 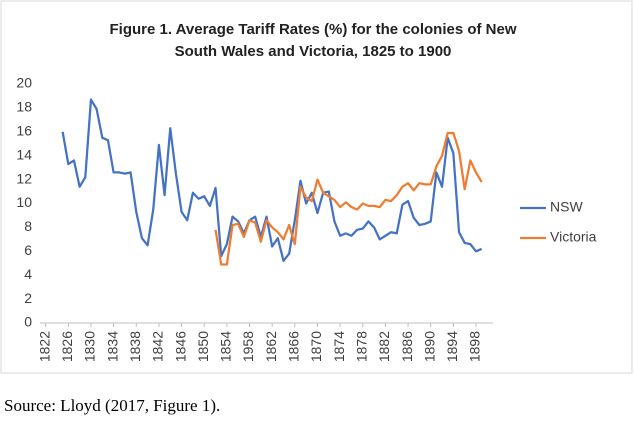 What do you see at coordinates (226, 346) in the screenshot?
I see `x-tick-label: 1854` at bounding box center [226, 346].